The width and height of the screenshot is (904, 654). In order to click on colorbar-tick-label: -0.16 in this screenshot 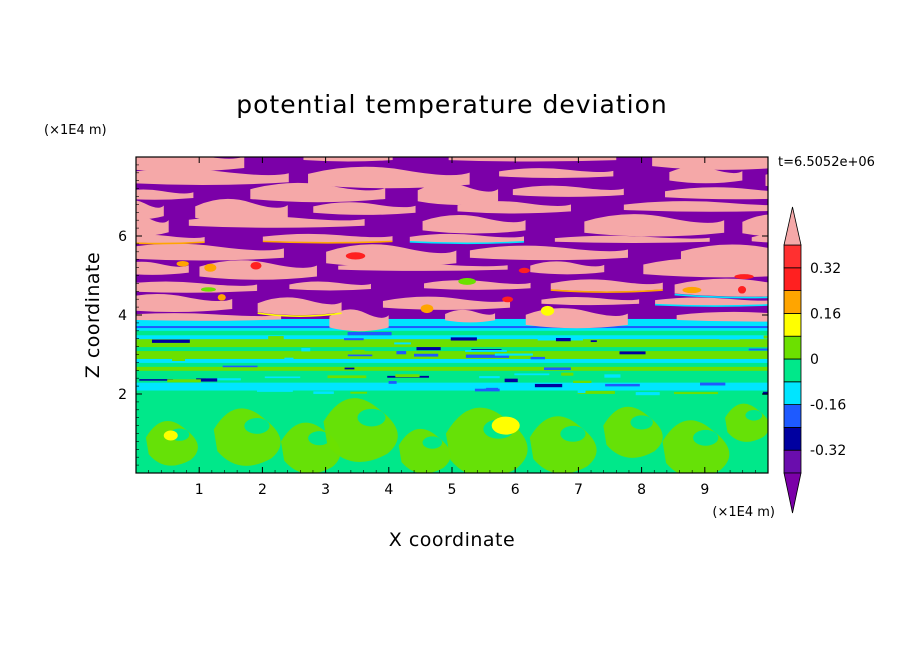, I will do `click(828, 406)`.